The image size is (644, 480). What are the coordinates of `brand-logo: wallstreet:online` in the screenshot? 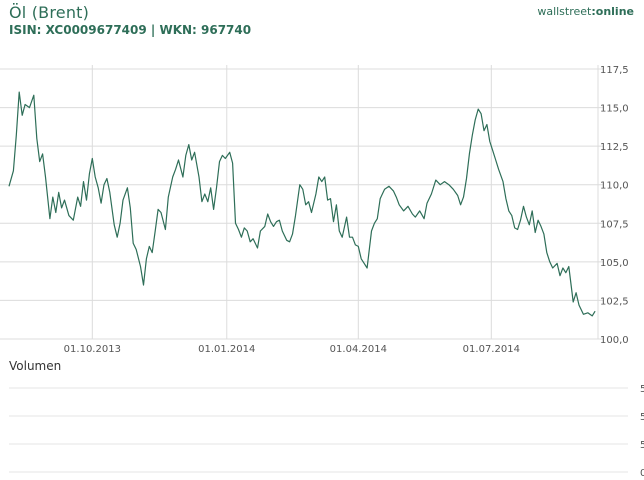 It's located at (585, 11).